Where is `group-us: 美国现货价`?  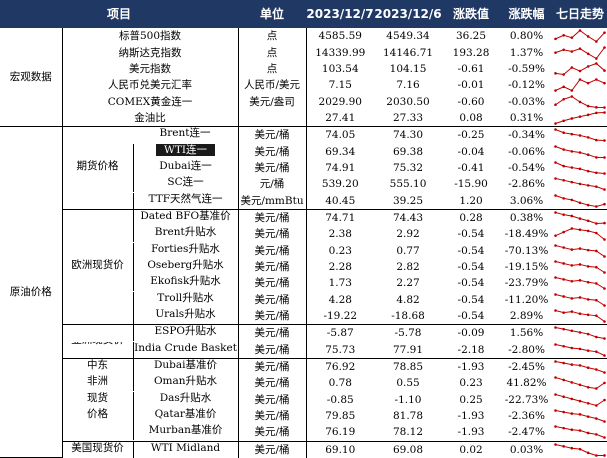 group-us: 美国现货价 is located at coordinates (98, 449).